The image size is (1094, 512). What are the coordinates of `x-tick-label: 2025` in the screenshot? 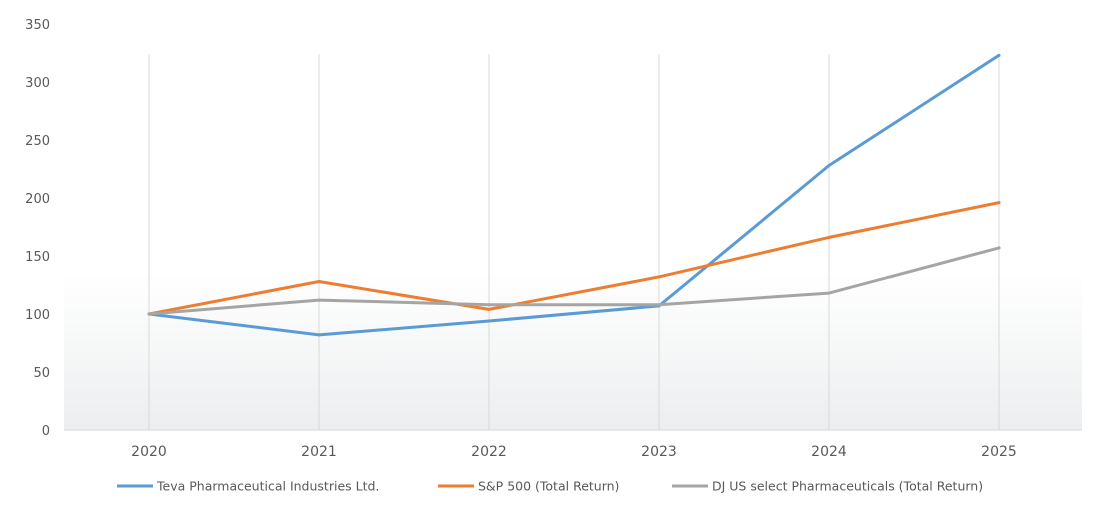 It's located at (999, 452).